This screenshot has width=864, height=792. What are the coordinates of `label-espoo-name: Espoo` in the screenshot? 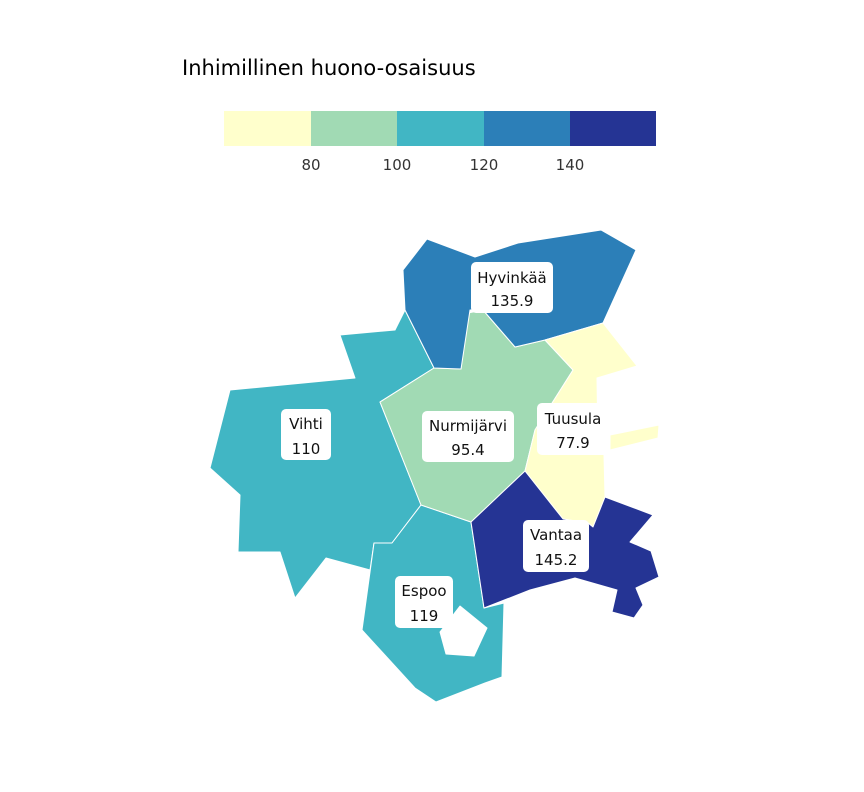 It's located at (423, 591).